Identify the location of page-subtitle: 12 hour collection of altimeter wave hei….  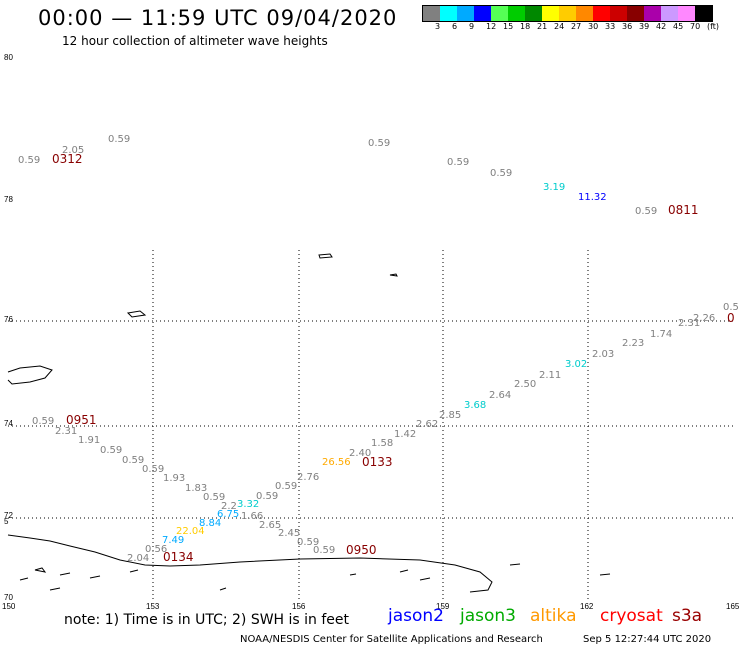
(195, 41).